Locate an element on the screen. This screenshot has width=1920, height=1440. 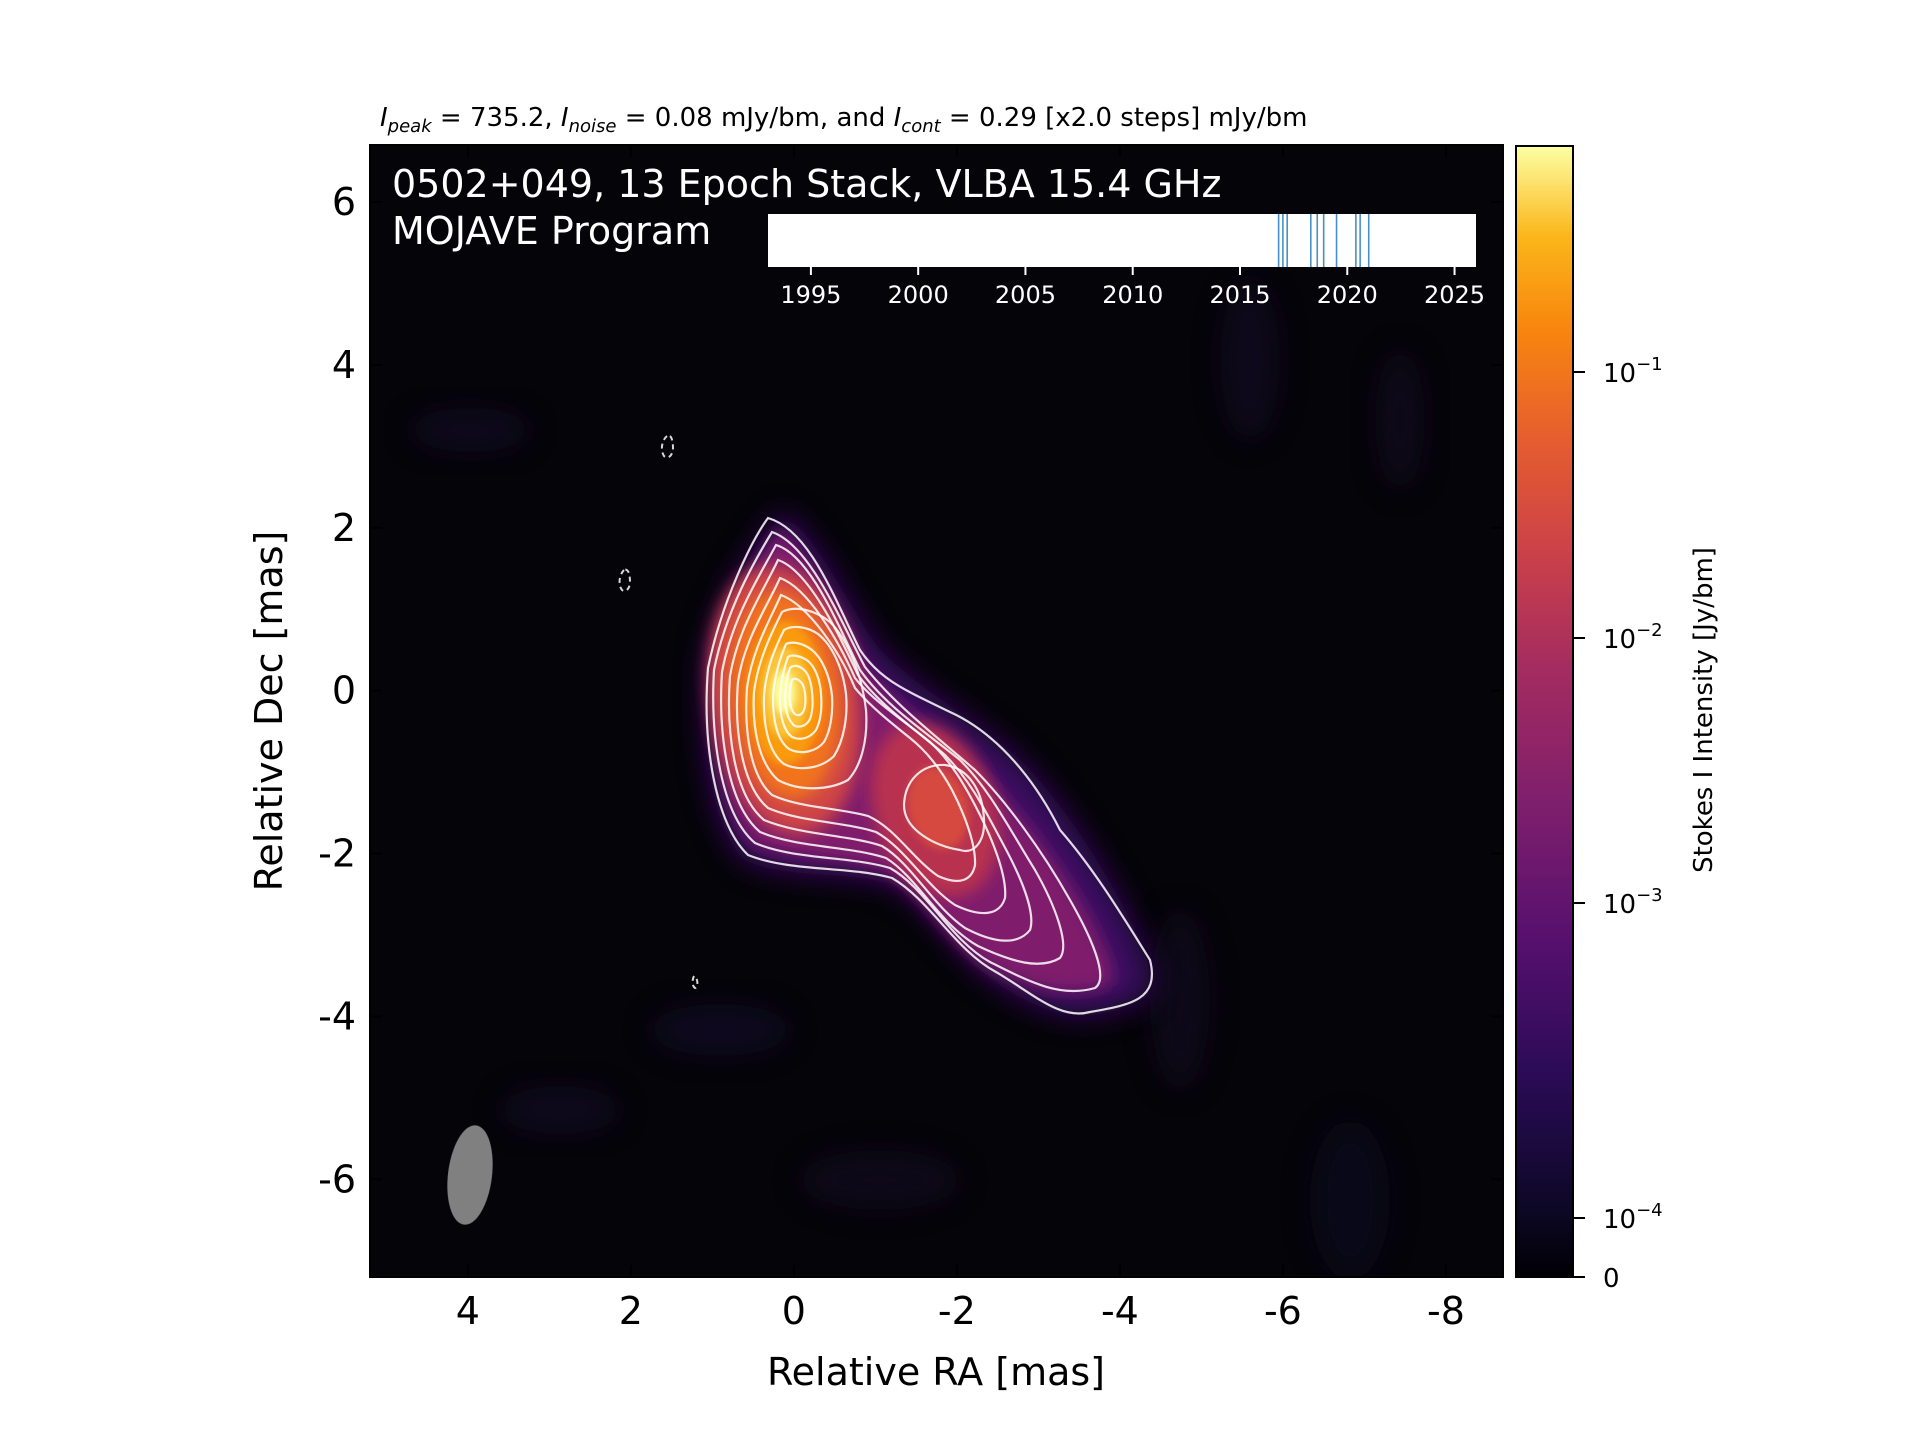
colorbar-gradient is located at coordinates (1544, 711).